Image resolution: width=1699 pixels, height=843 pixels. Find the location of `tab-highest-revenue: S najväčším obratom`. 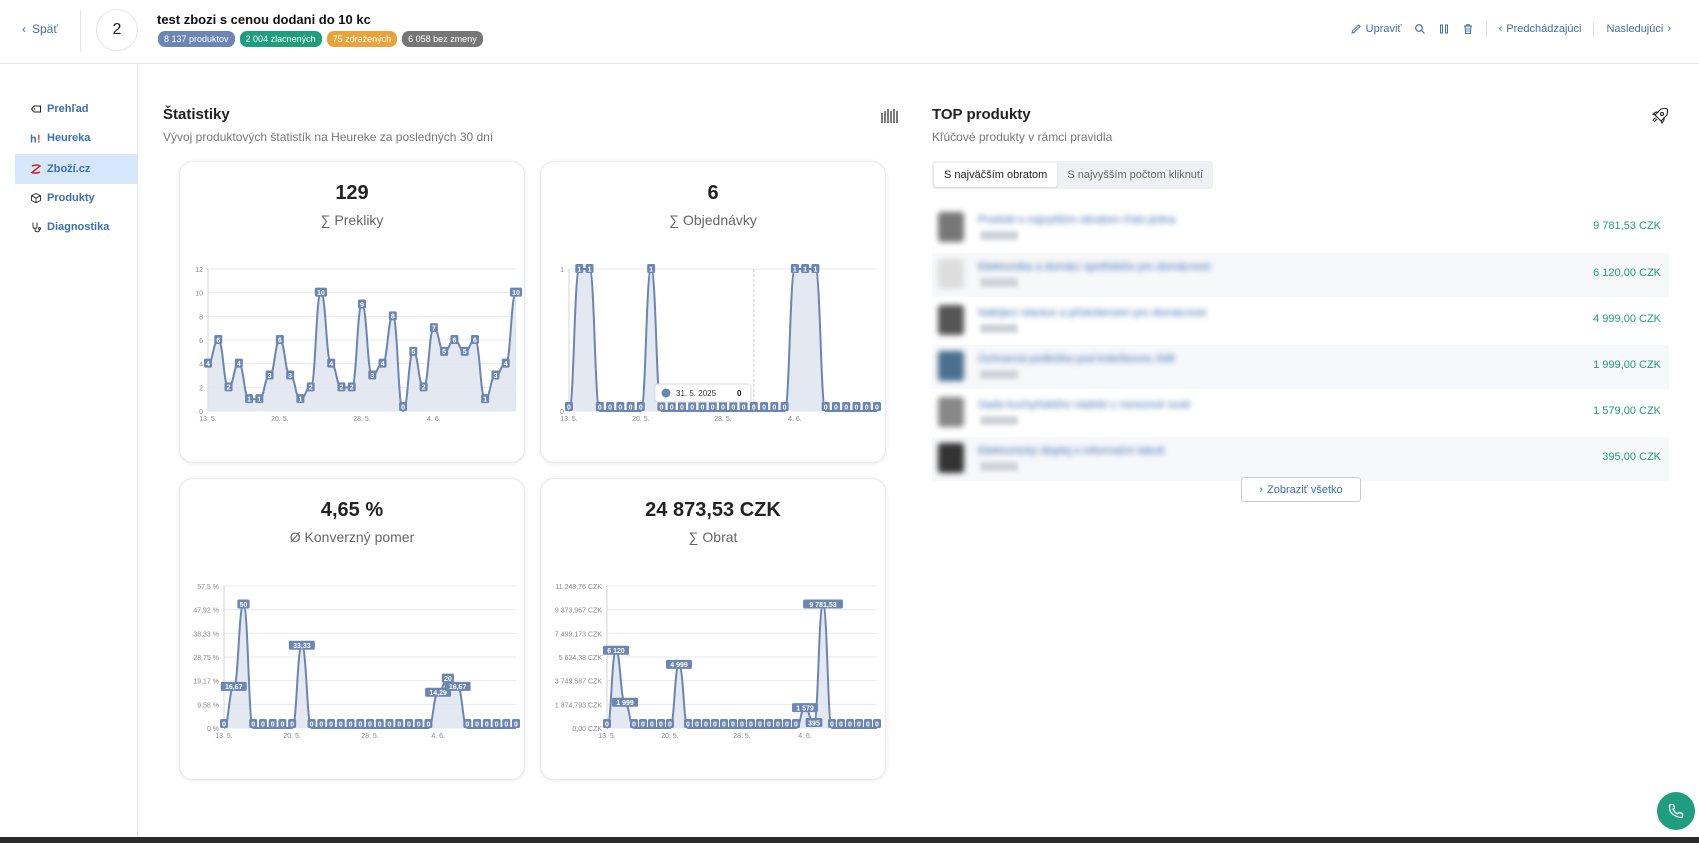

tab-highest-revenue: S najväčším obratom is located at coordinates (996, 175).